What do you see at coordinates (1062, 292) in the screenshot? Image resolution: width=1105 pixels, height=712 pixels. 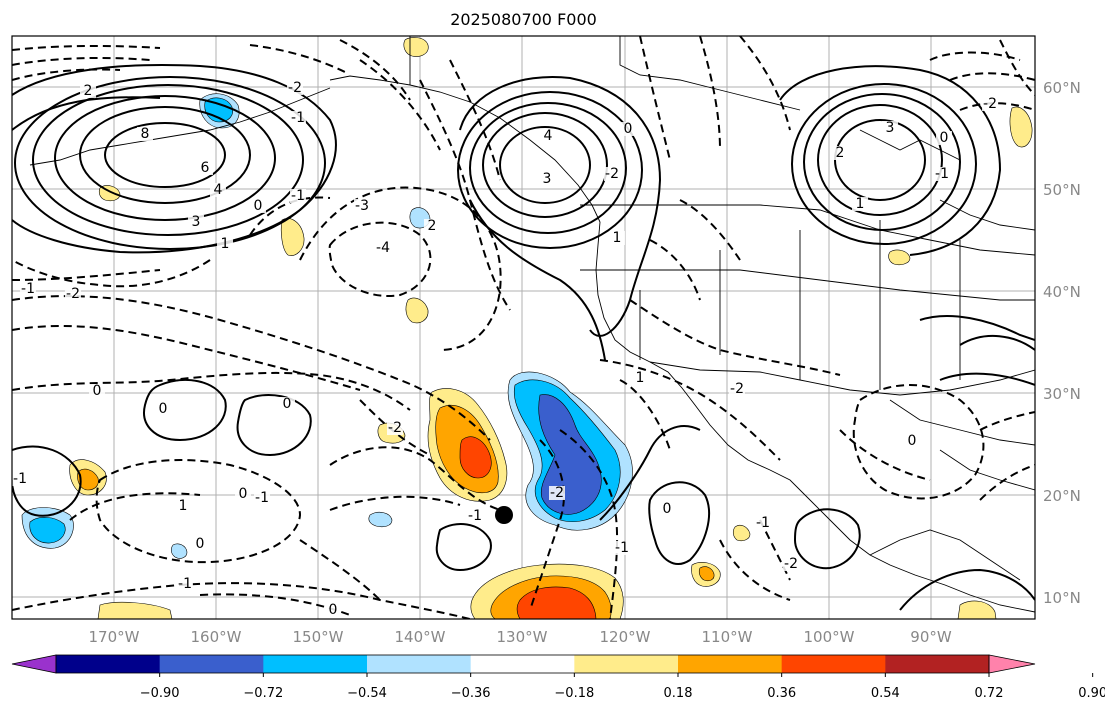 I see `lat-tick-label: 40°N` at bounding box center [1062, 292].